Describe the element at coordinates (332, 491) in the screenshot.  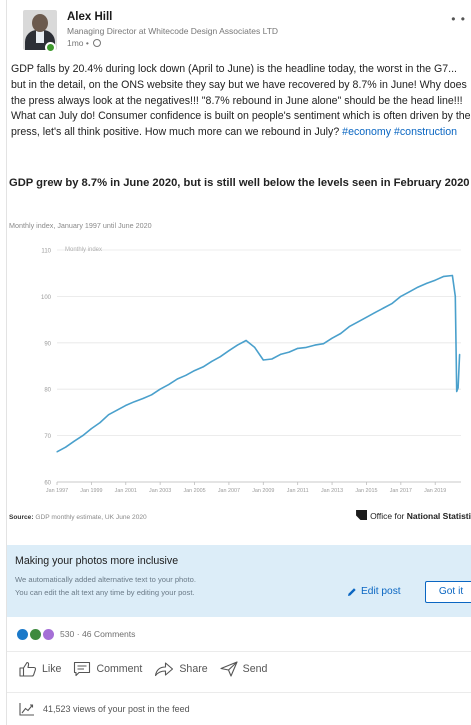
I see `x-tick-label: Jan 2013` at that location.